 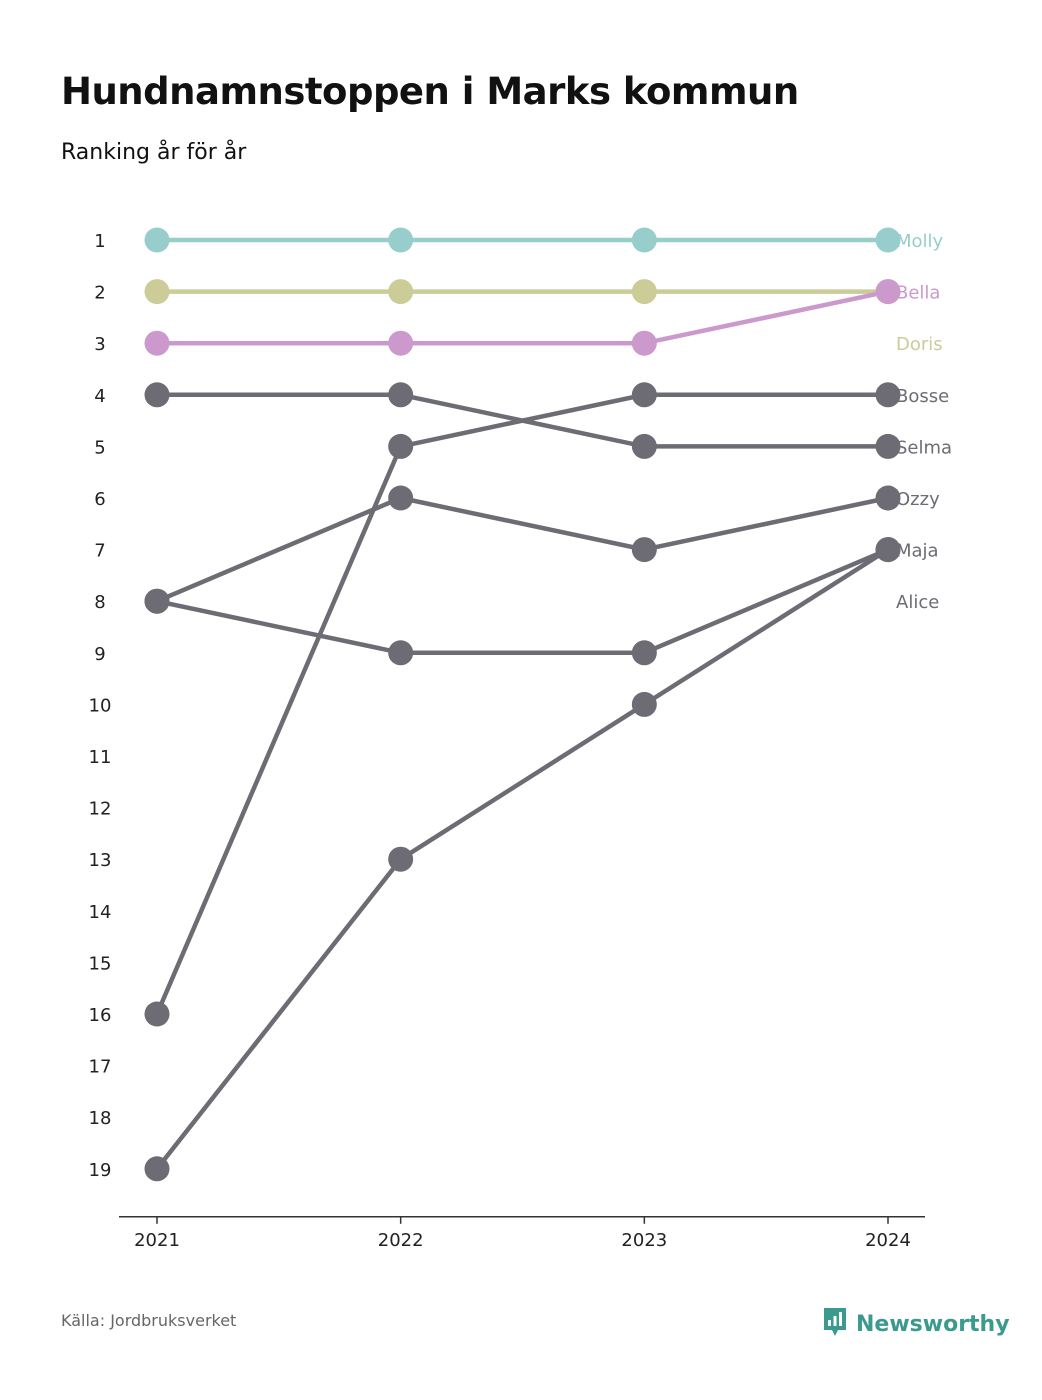 I want to click on end-label-doris: Doris, so click(x=919, y=344).